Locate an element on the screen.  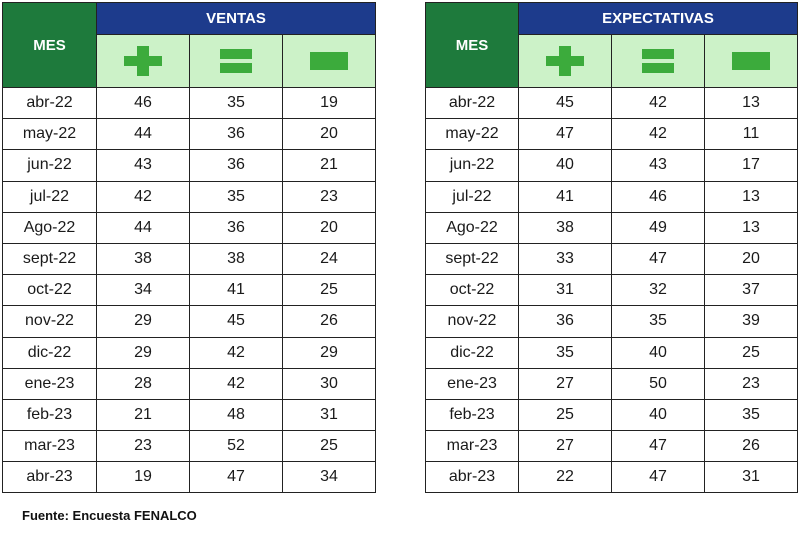
plus-value-cell: 41 is located at coordinates (565, 196).